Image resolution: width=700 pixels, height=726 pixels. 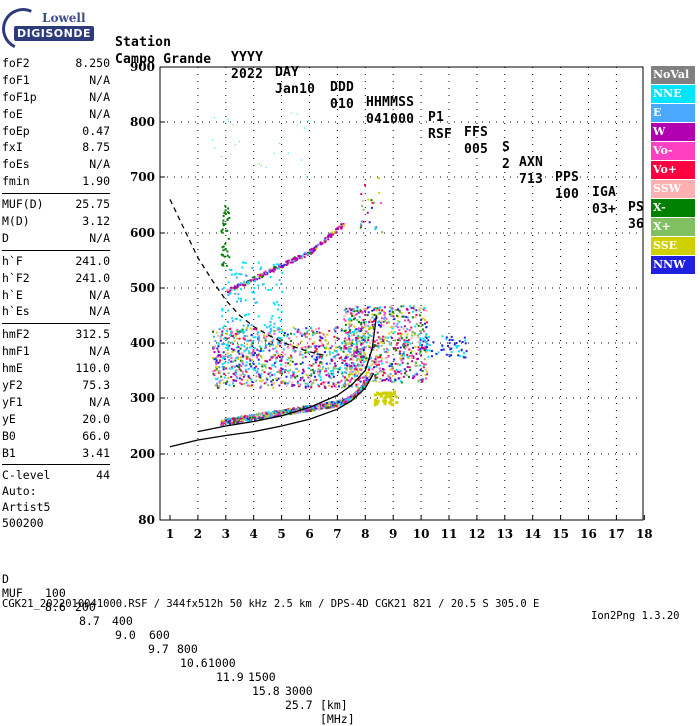 I want to click on param-row: h`Es N/A, so click(x=56, y=312).